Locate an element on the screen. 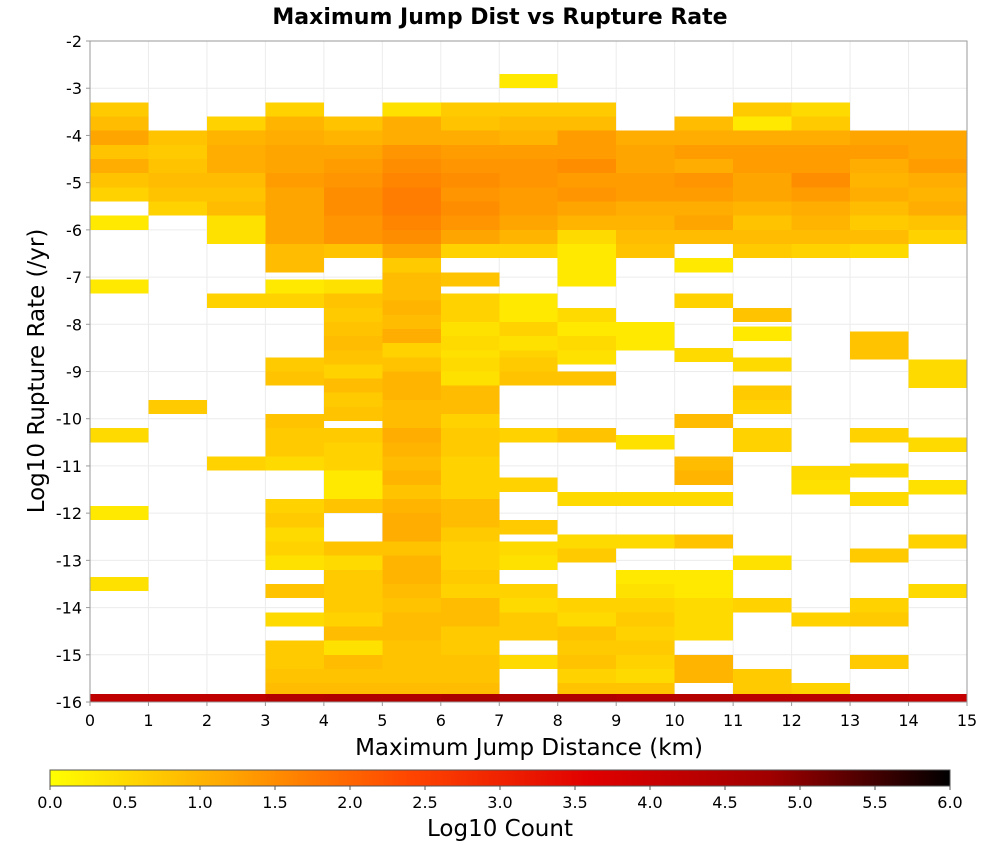 The width and height of the screenshot is (1000, 850). colorbar-ticks: 0.0 0.5 1.0 1.5 2.0 2.5 3.0 3.5 4.0 4.5 5.0 5.5 6.0 is located at coordinates (500, 799).